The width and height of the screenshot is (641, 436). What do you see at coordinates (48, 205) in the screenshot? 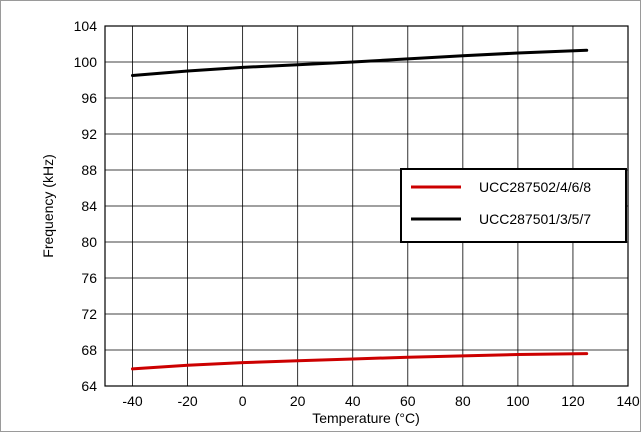
I see `y-axis-label: Frequency (kHz)` at bounding box center [48, 205].